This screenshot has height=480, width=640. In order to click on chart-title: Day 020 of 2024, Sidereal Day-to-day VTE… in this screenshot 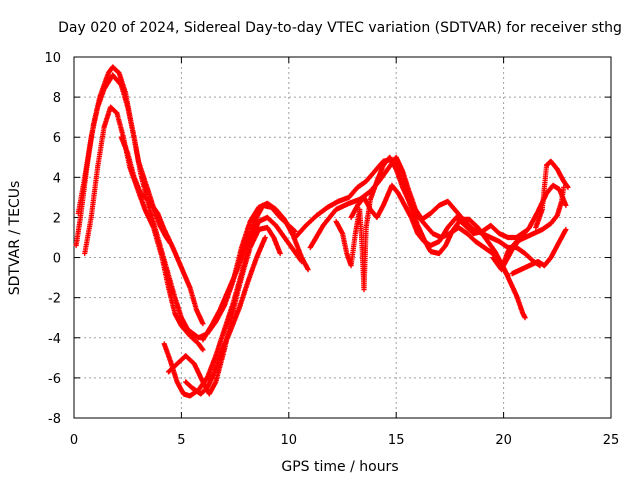, I will do `click(340, 28)`.